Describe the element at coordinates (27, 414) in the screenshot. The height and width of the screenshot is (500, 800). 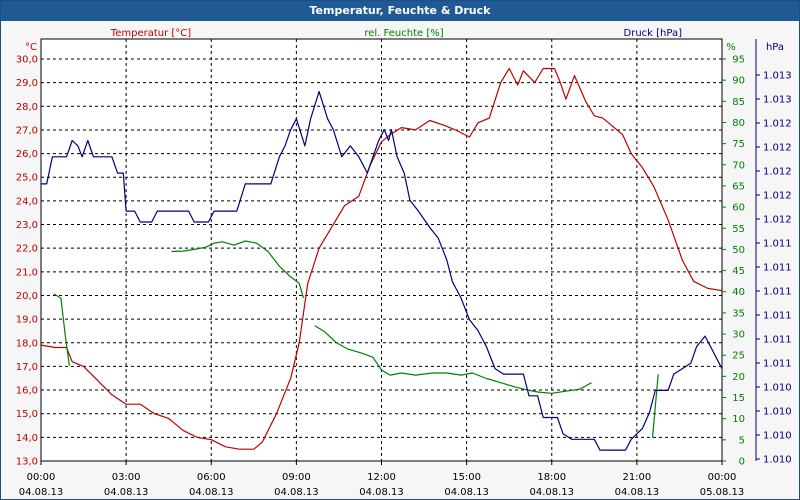
I see `temperature-tick-label: 15,0` at that location.